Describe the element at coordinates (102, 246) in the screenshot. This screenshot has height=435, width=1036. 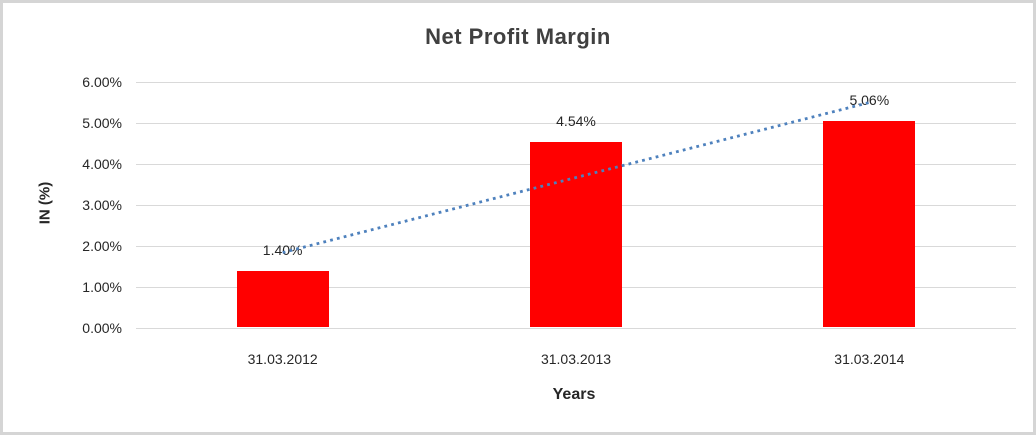
I see `y-tick-label: 2.00%` at that location.